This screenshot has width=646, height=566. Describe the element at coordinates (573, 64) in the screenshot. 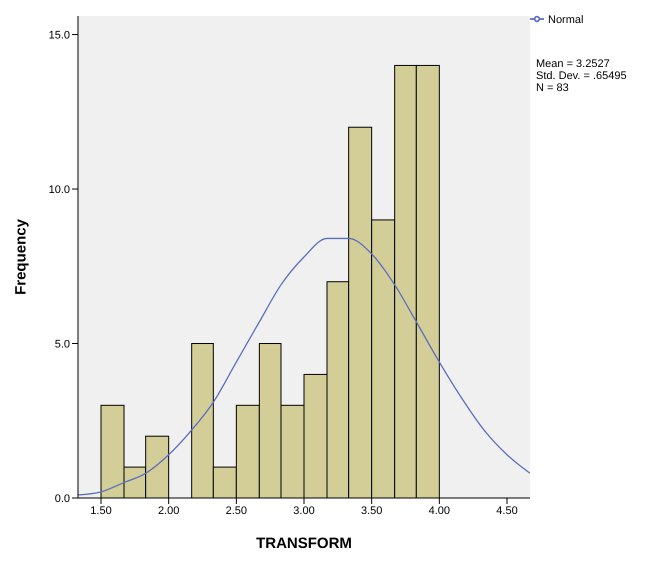

I see `text: Mean = 3.2527` at that location.